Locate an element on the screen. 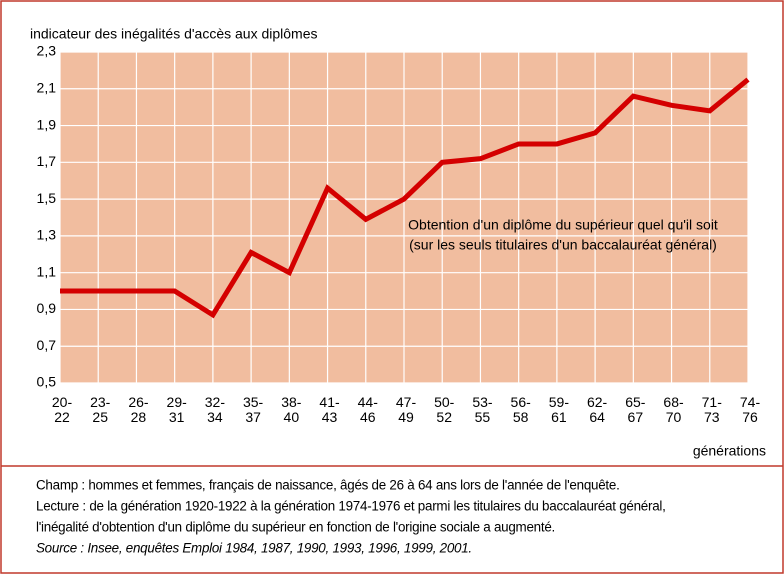 This screenshot has height=574, width=784. x-tick-label: 20- 22 is located at coordinates (62, 409).